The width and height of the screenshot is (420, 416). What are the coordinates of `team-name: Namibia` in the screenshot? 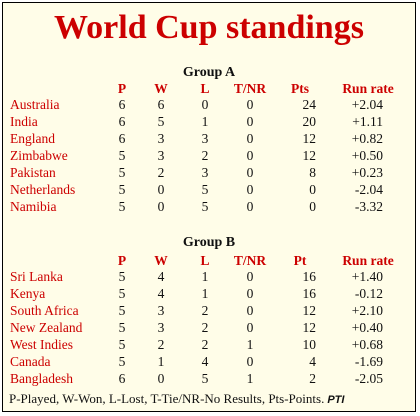 It's located at (33, 206).